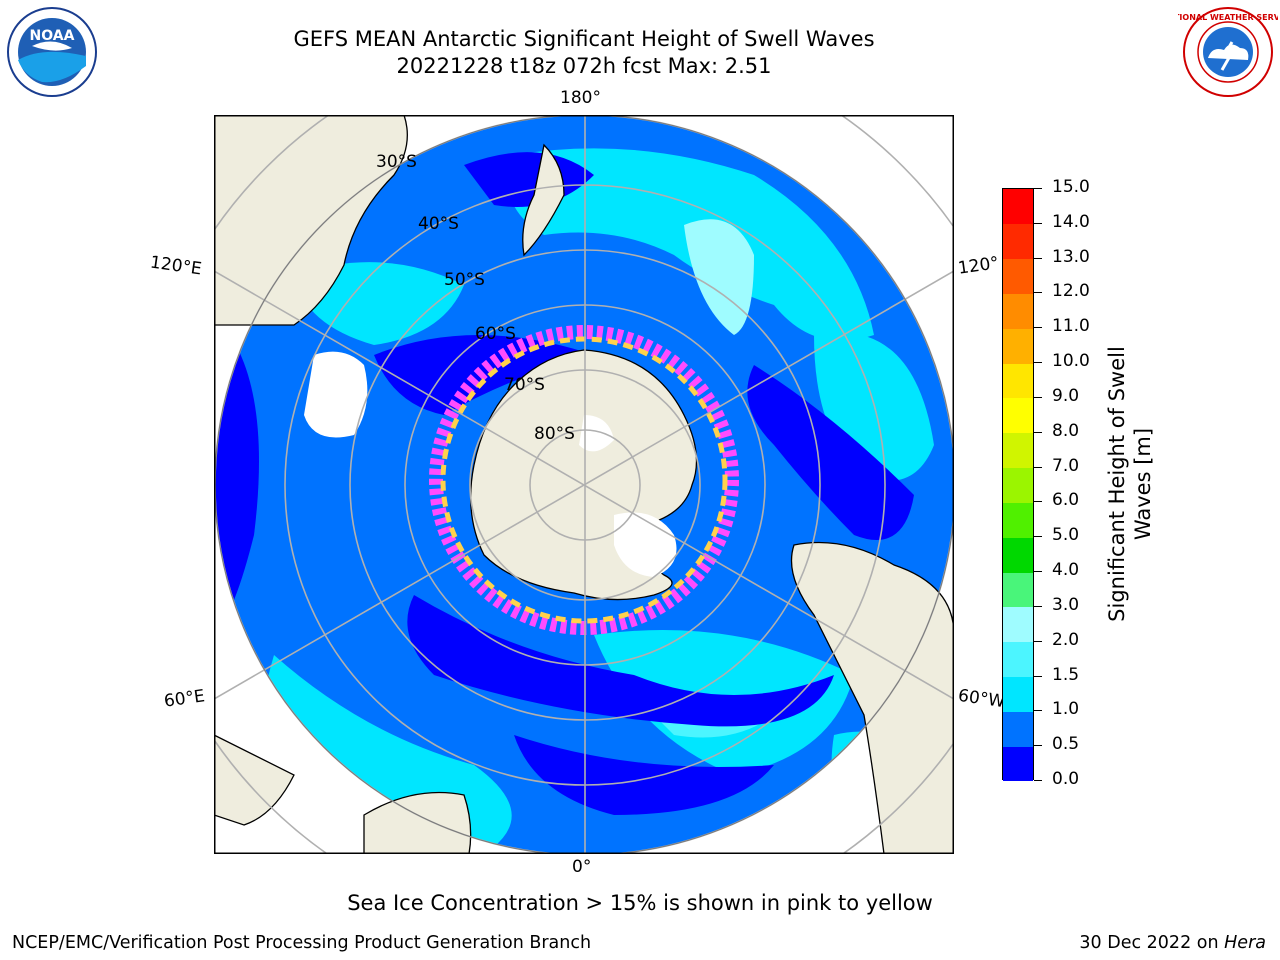  What do you see at coordinates (1066, 430) in the screenshot?
I see `colorbar-tick-label: 8.0` at bounding box center [1066, 430].